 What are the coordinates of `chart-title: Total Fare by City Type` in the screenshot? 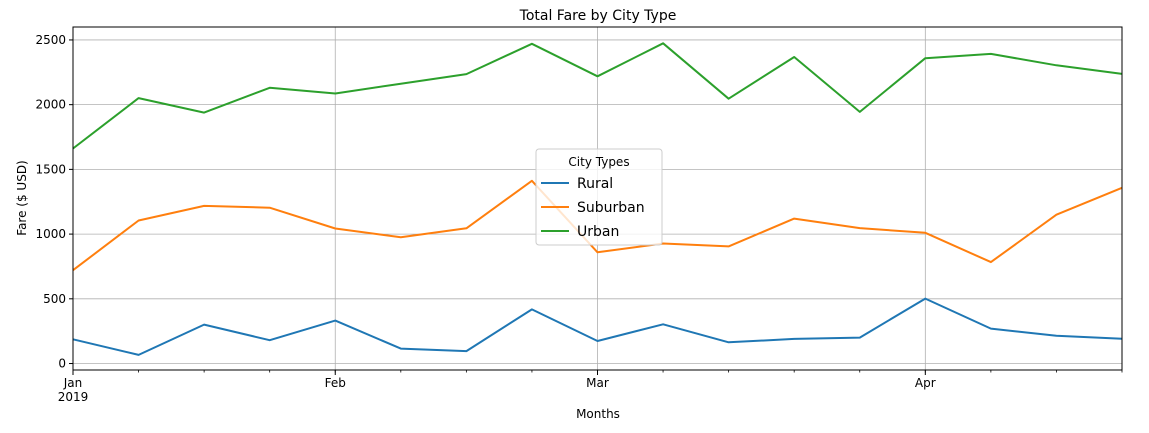 It's located at (598, 16).